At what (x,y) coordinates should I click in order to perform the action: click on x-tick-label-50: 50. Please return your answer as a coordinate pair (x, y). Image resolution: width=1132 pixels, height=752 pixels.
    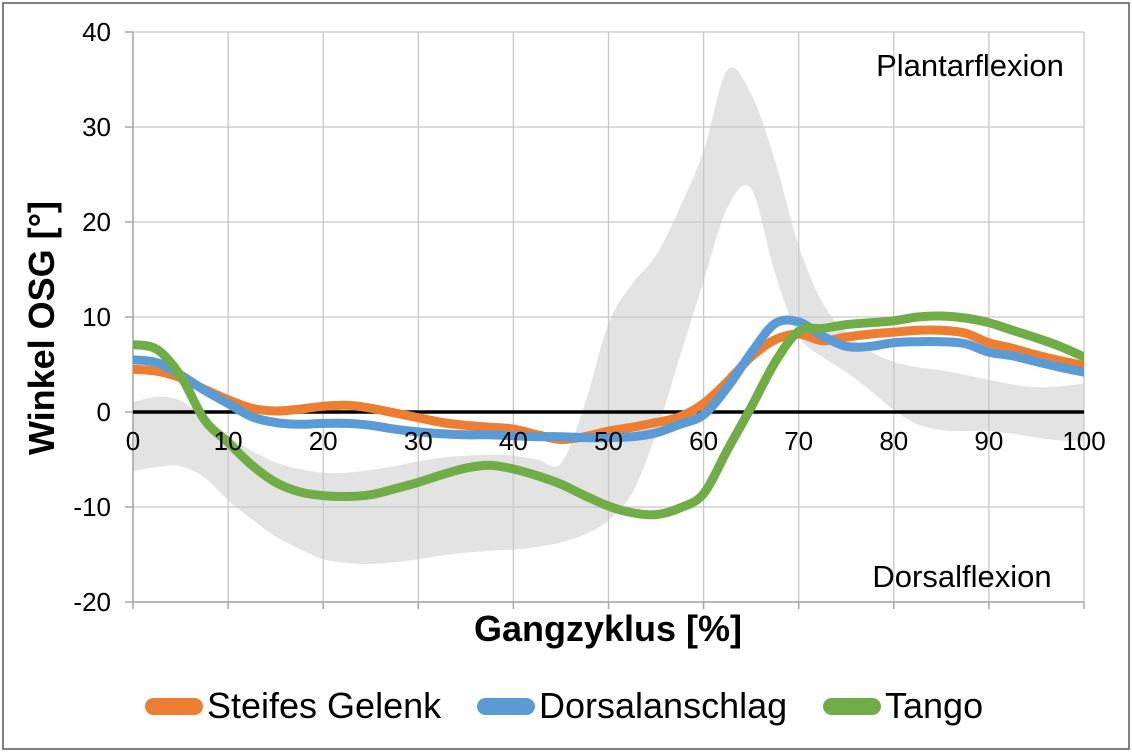
    Looking at the image, I should click on (608, 441).